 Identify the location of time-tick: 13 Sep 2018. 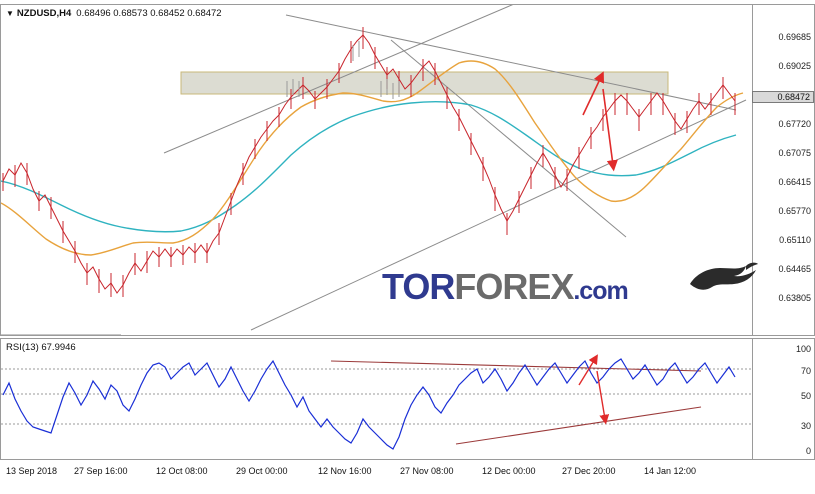
(32, 471).